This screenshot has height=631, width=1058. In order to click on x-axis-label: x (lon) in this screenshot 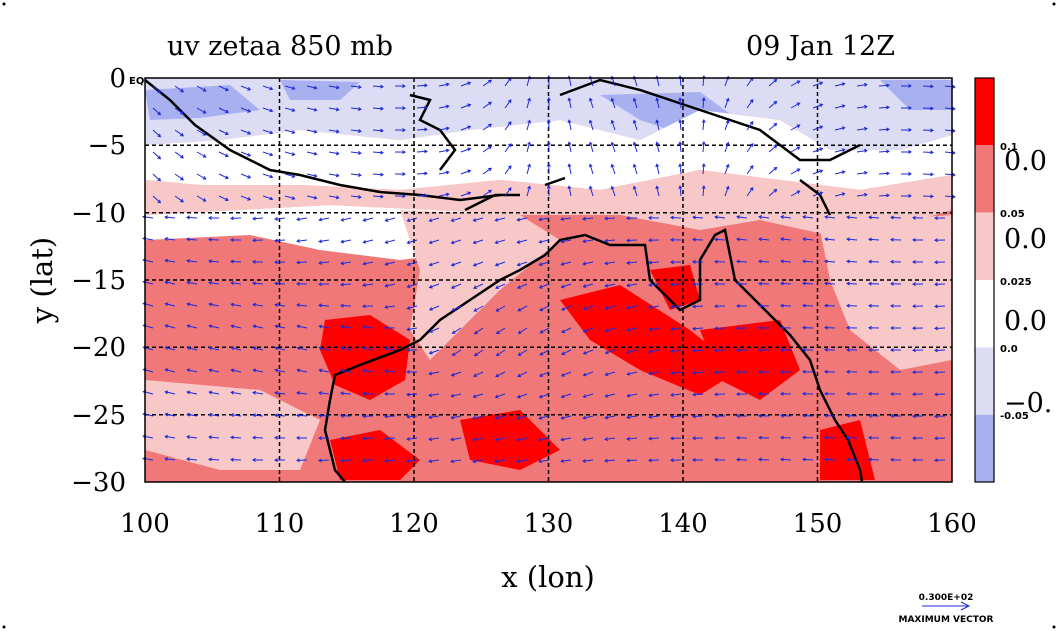, I will do `click(548, 577)`.